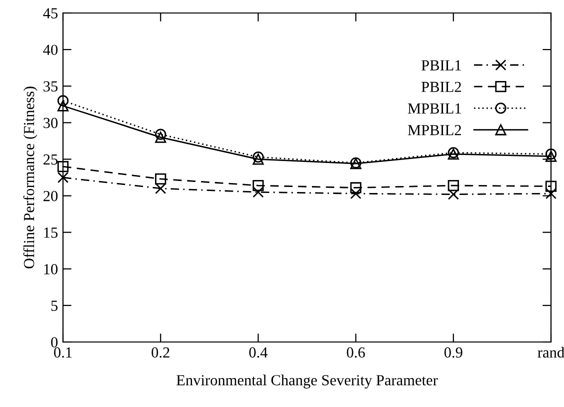 This screenshot has width=564, height=407. Describe the element at coordinates (54, 342) in the screenshot. I see `y-tick-label: 0` at that location.